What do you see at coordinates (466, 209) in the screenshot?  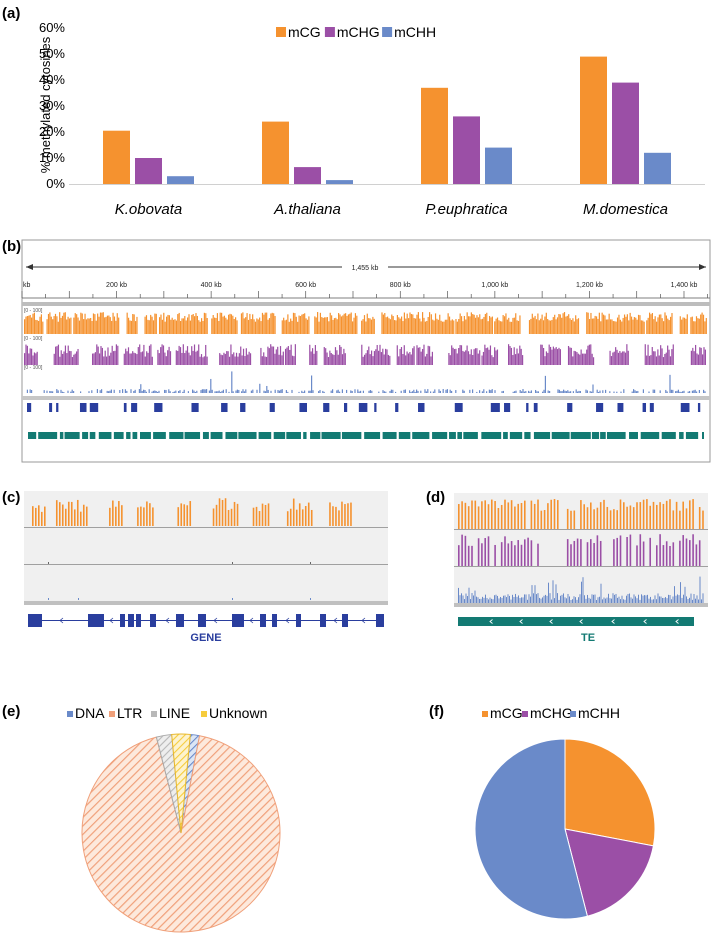 I see `category-label: P.euphratica` at bounding box center [466, 209].